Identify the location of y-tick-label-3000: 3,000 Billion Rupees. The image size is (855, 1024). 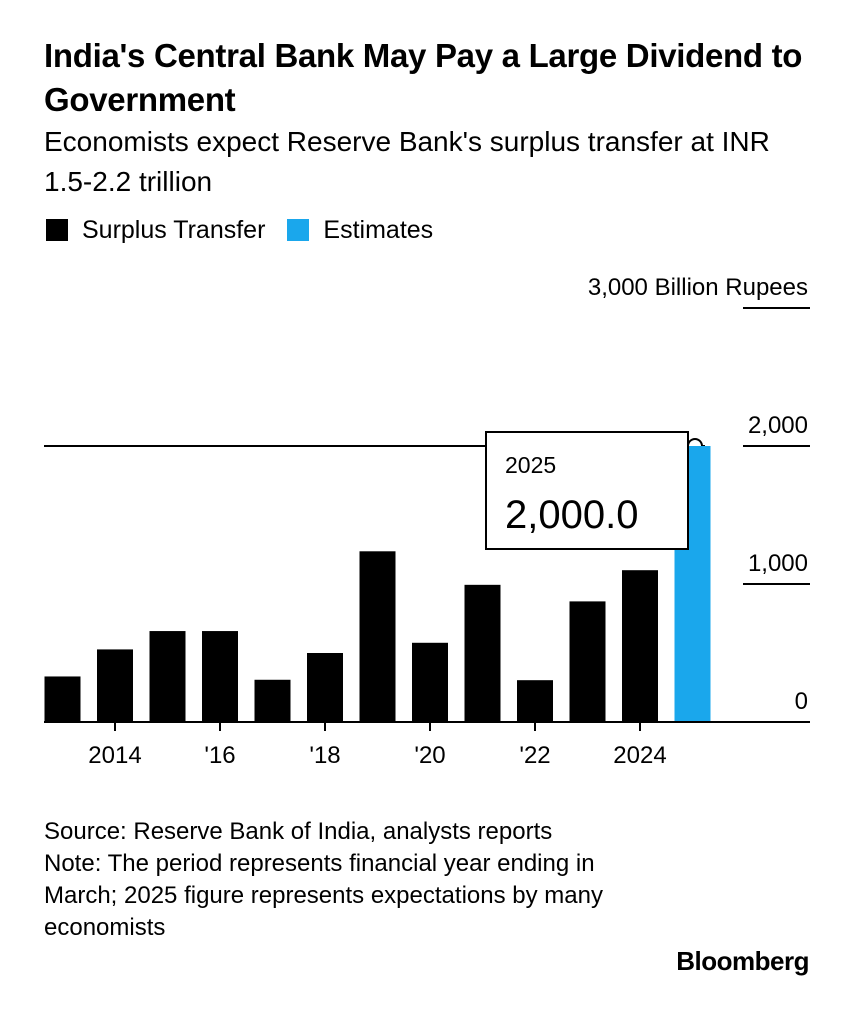
(698, 287).